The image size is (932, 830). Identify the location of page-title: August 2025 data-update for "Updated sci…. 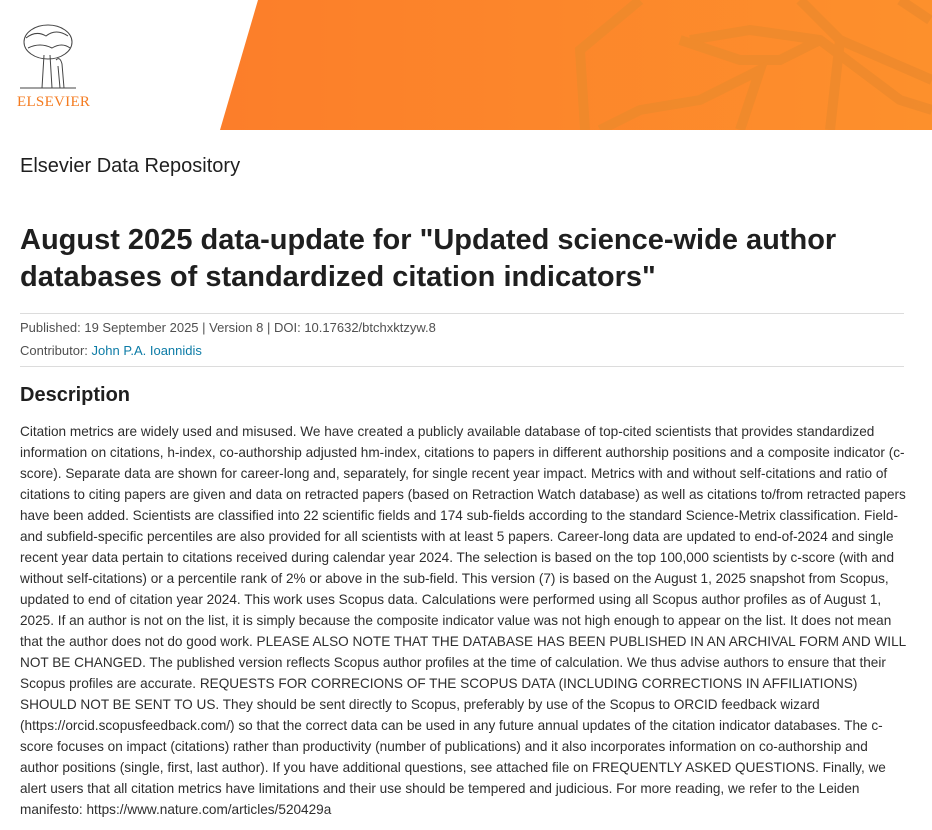
(428, 258).